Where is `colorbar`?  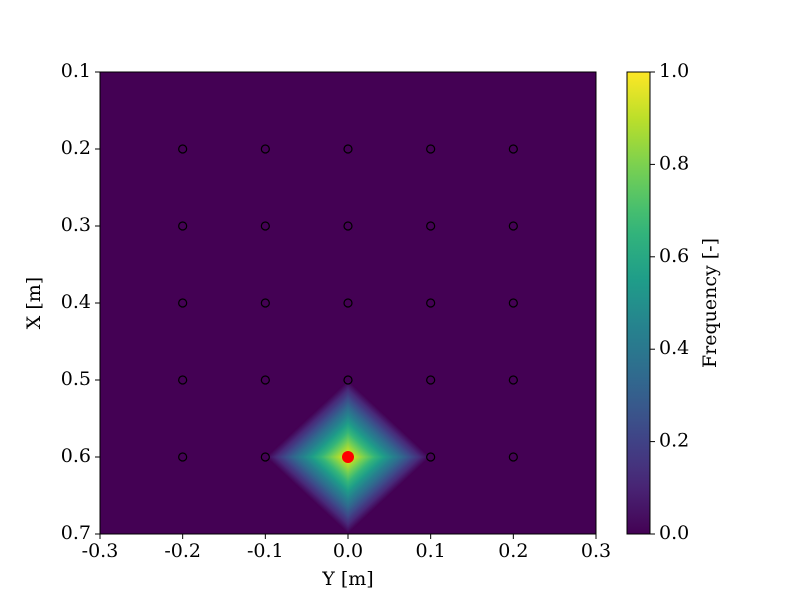 colorbar is located at coordinates (638, 303).